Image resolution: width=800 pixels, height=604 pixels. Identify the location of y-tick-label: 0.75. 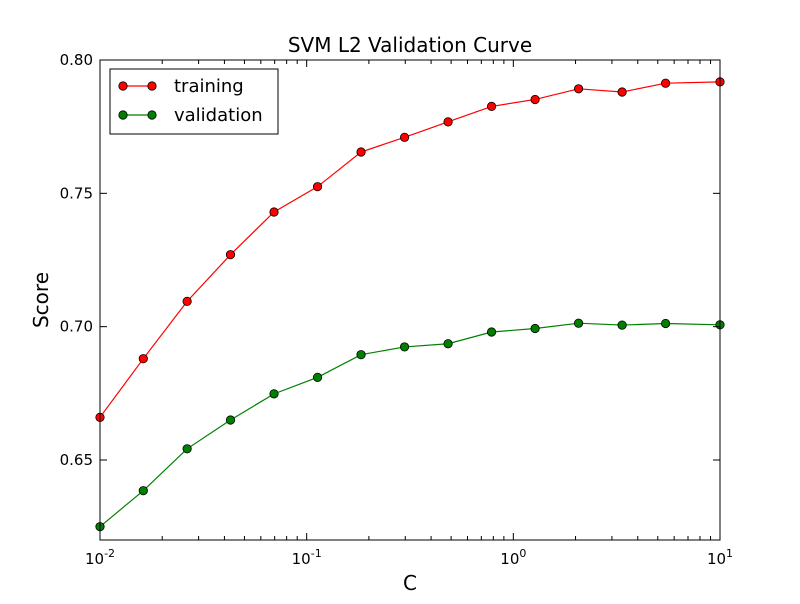
(76, 193).